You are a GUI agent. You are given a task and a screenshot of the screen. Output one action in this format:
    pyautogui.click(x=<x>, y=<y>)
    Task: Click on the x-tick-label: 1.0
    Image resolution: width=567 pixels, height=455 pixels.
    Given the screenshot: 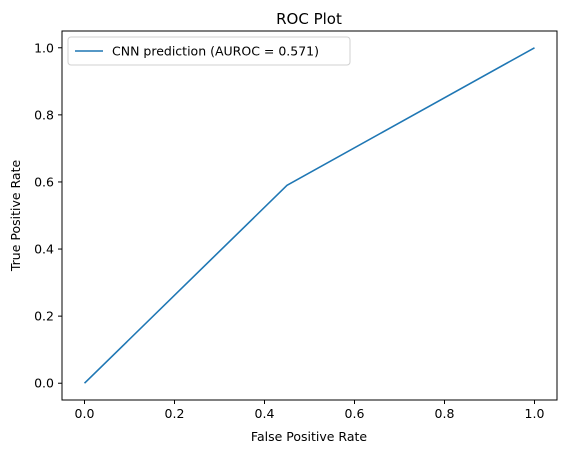 What is the action you would take?
    pyautogui.click(x=535, y=413)
    